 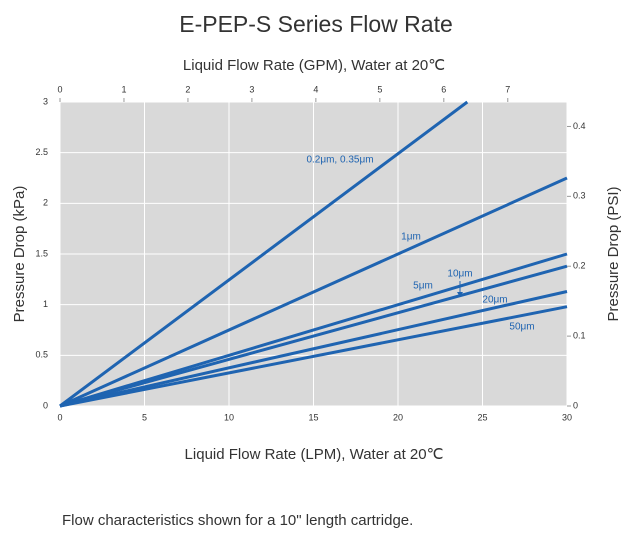 I want to click on series-label: 50μm, so click(x=521, y=327).